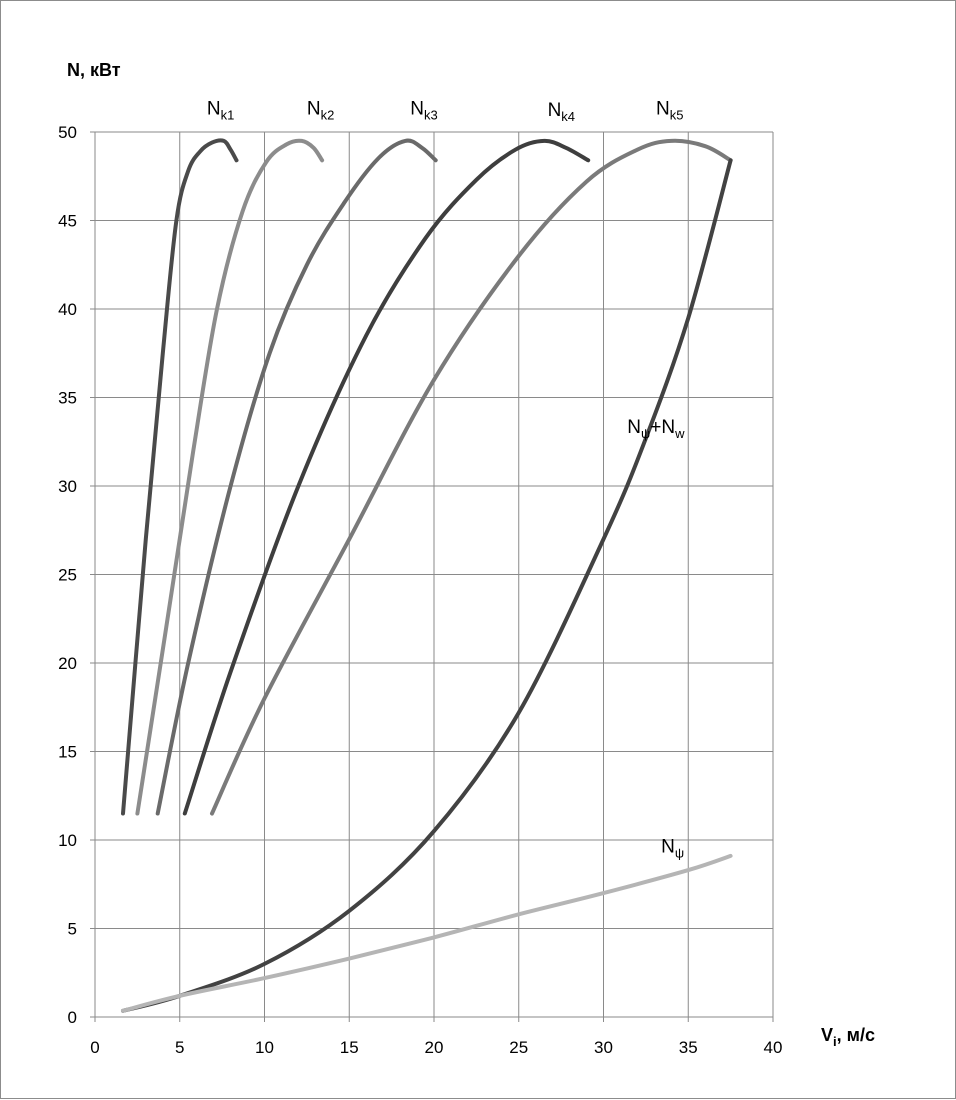 This screenshot has width=956, height=1100. I want to click on y-tick-label: 30, so click(67, 486).